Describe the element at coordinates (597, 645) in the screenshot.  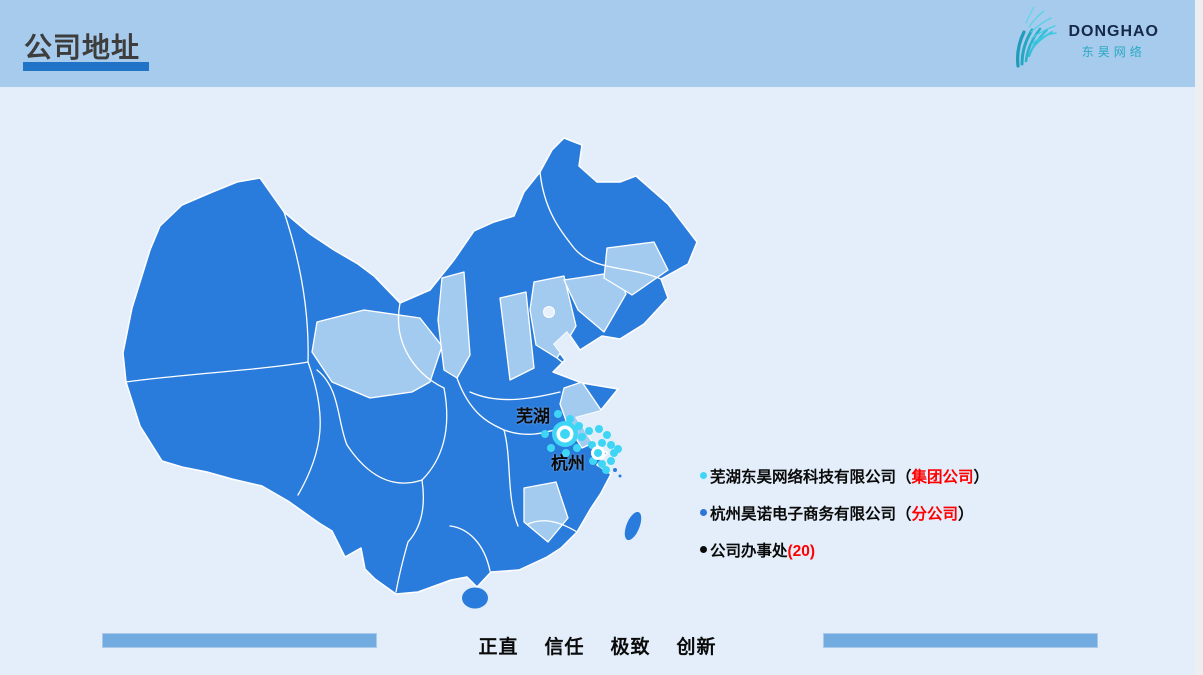
I see `company-motto: 正直 信任 极致 创新` at that location.